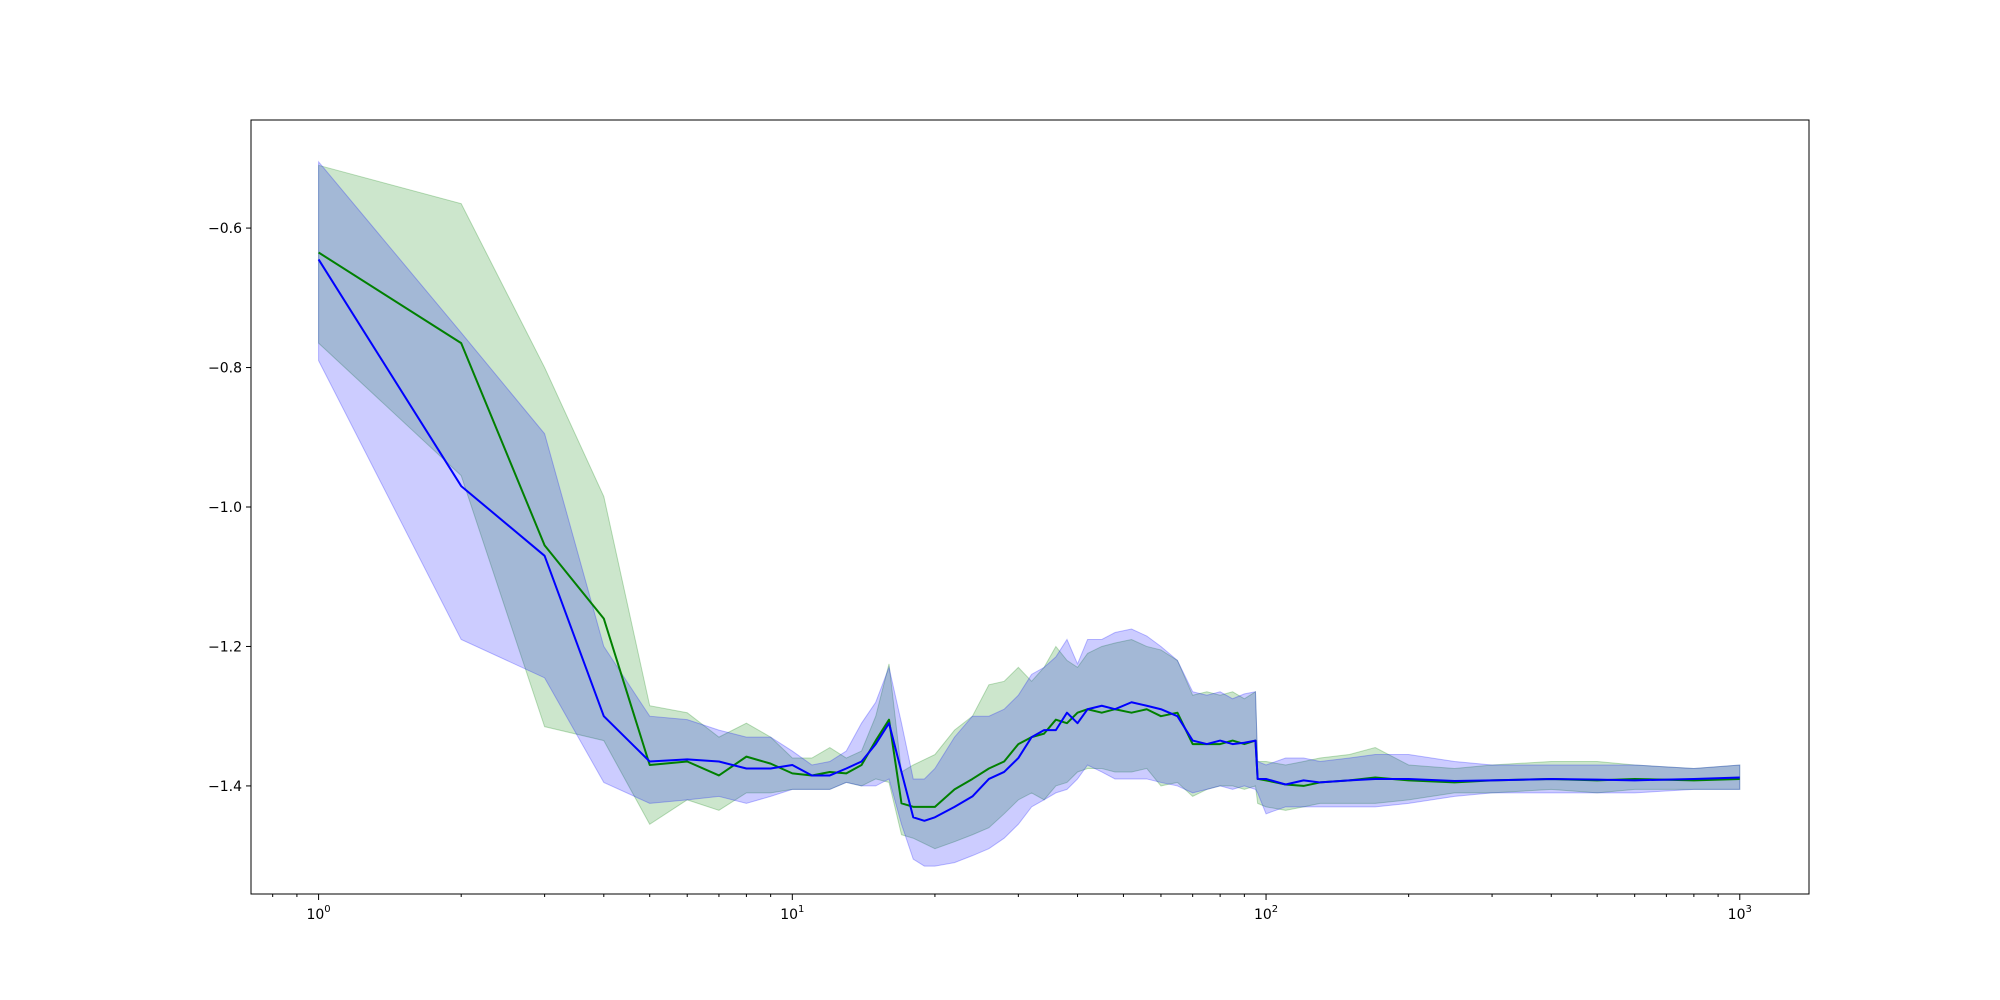  Describe the element at coordinates (1266, 913) in the screenshot. I see `x-tick-label: 10²` at that location.